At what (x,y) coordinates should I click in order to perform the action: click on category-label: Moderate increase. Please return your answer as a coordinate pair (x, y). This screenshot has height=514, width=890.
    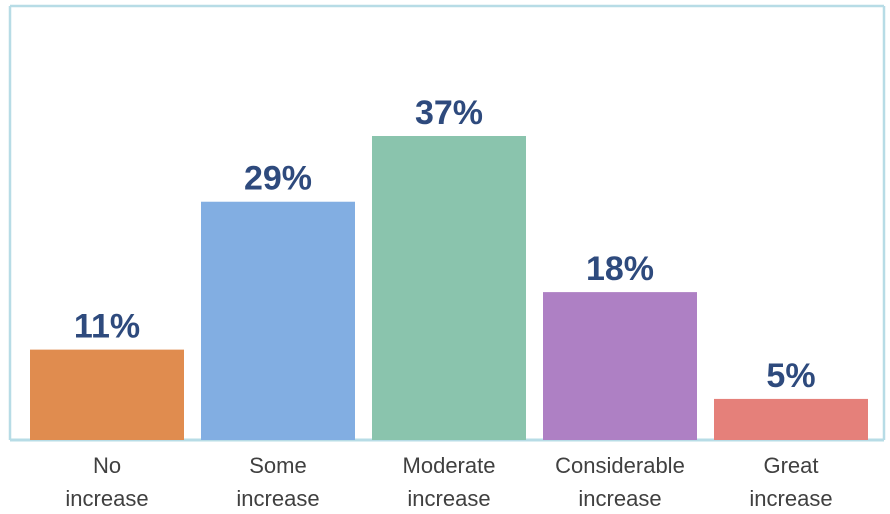
    Looking at the image, I should click on (449, 482).